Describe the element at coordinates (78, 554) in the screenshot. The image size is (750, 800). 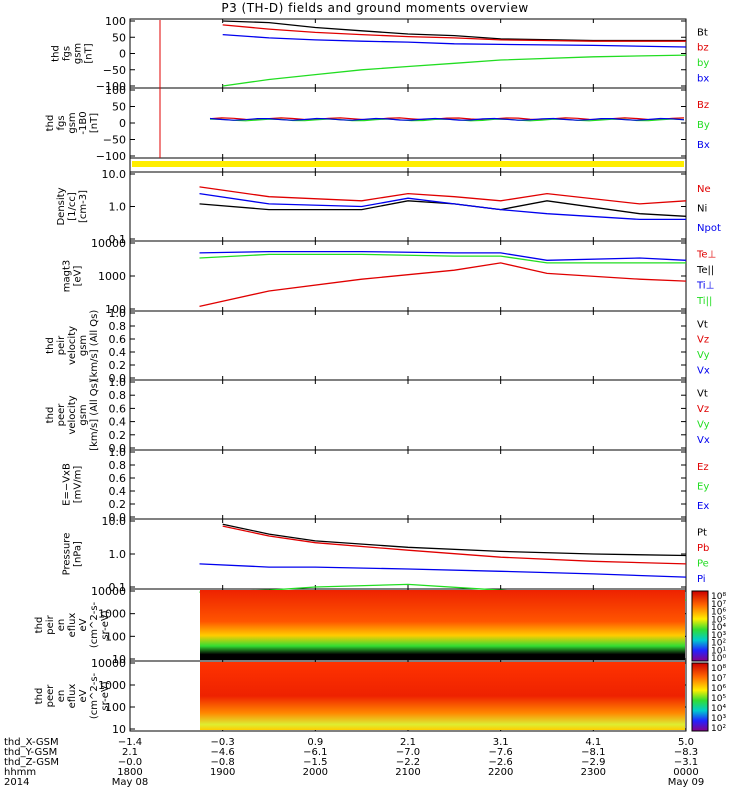
I see `ylabel-line: [nPa]` at that location.